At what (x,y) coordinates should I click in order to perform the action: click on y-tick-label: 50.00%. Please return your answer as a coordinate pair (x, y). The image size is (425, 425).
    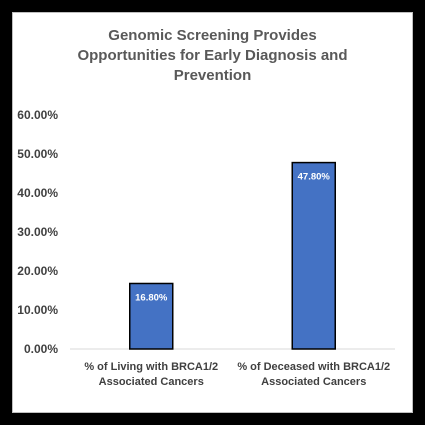
    Looking at the image, I should click on (37, 154).